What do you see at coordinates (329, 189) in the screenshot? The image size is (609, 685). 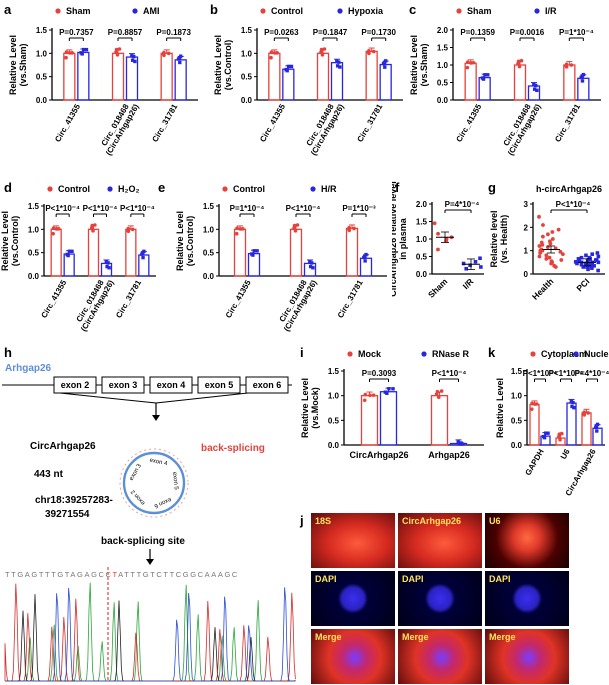 I see `legend-label: H/R` at bounding box center [329, 189].